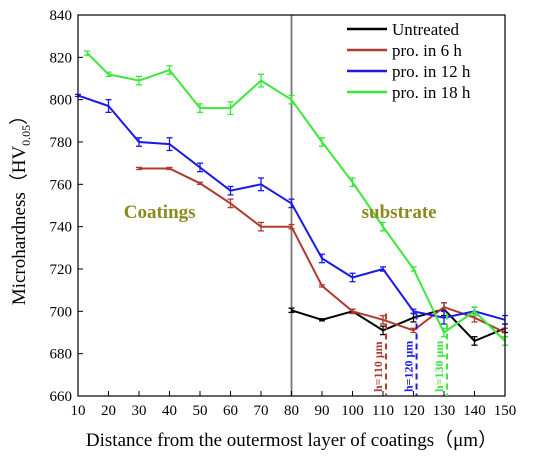  Describe the element at coordinates (505, 411) in the screenshot. I see `x-tick-label: 150` at that location.